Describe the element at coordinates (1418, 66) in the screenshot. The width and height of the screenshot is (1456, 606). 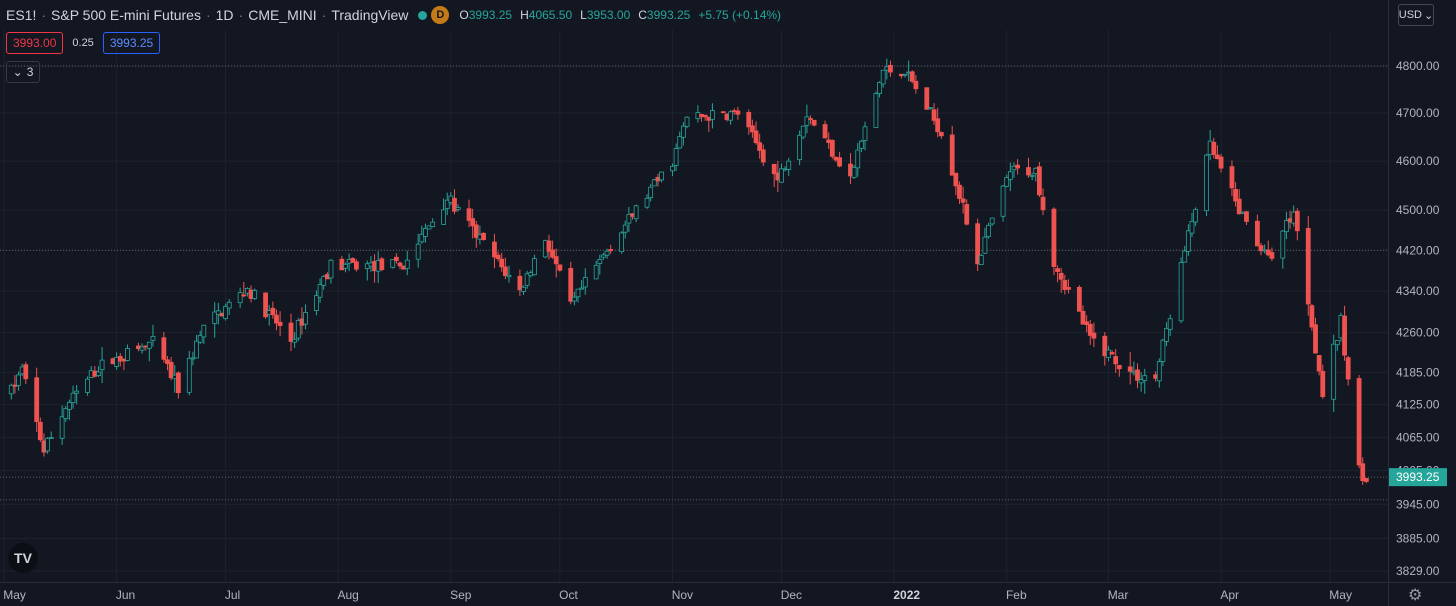
I see `y-tick-label: 4800.00` at that location.